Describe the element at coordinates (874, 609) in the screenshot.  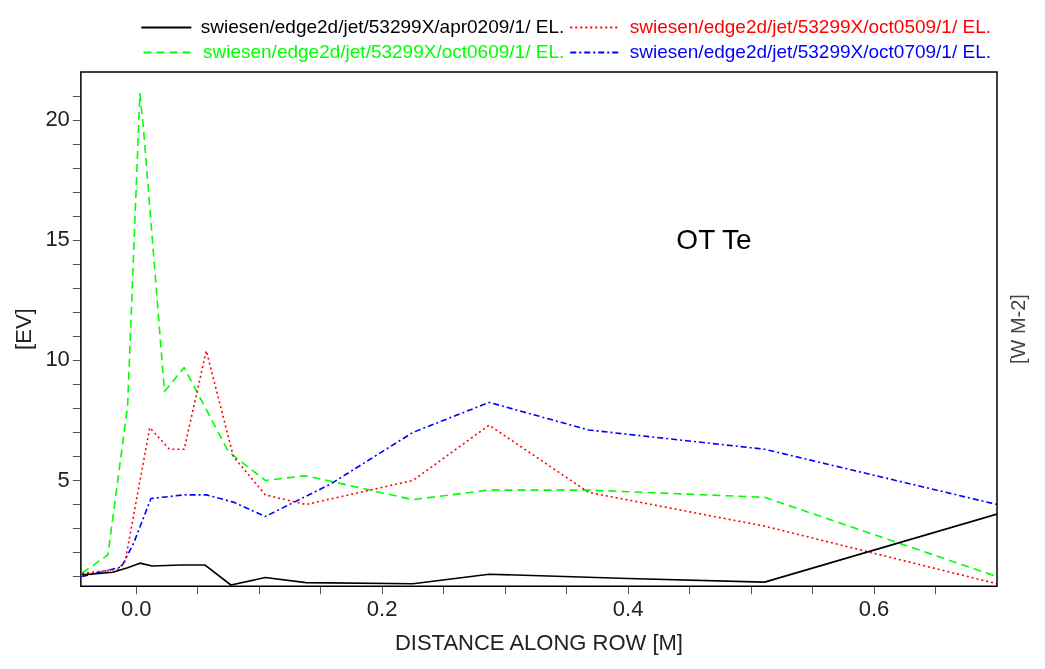
I see `x-tick-label: 0.6` at that location.